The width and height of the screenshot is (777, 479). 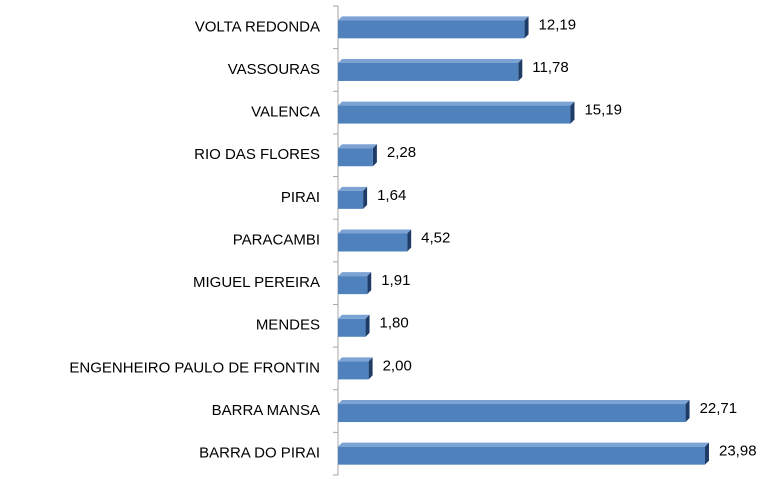 What do you see at coordinates (285, 112) in the screenshot?
I see `y-tick-label: VALENCA` at bounding box center [285, 112].